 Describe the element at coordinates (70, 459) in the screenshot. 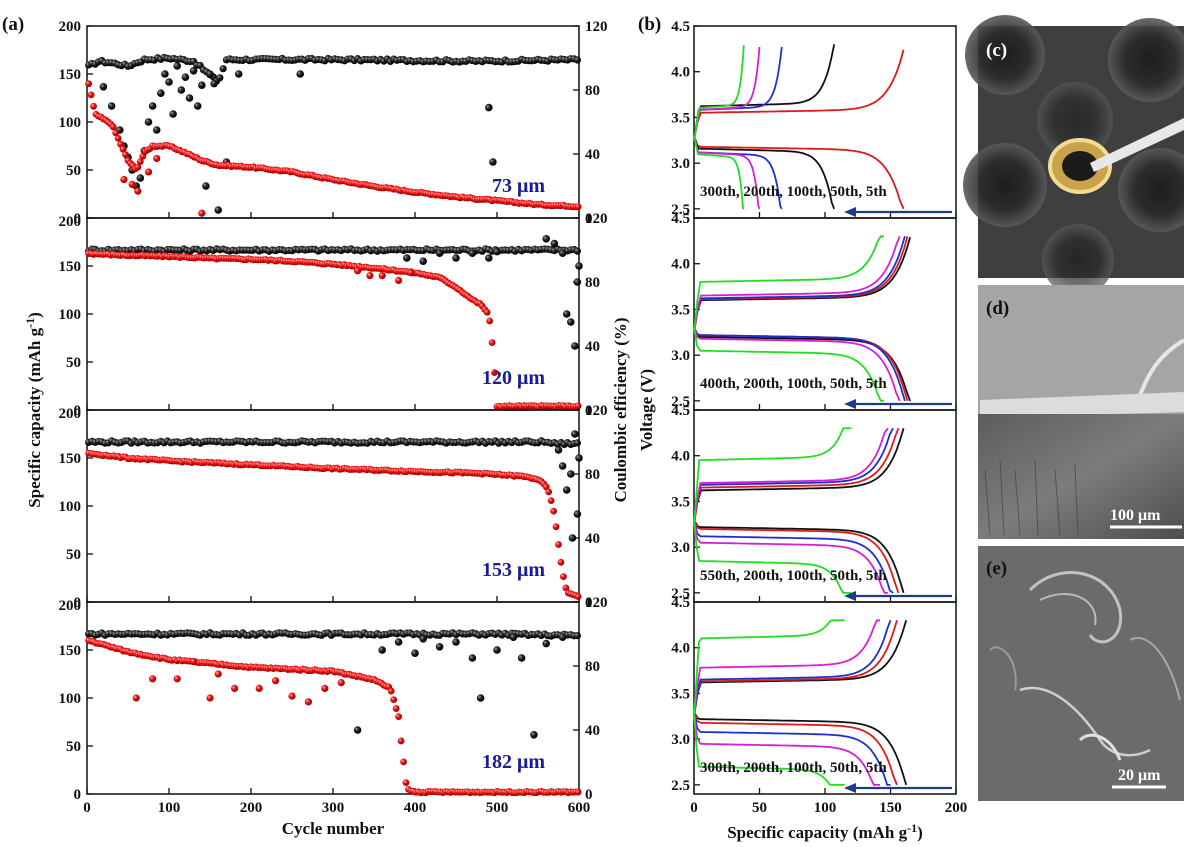

I see `y-left-tick-label: 150` at that location.